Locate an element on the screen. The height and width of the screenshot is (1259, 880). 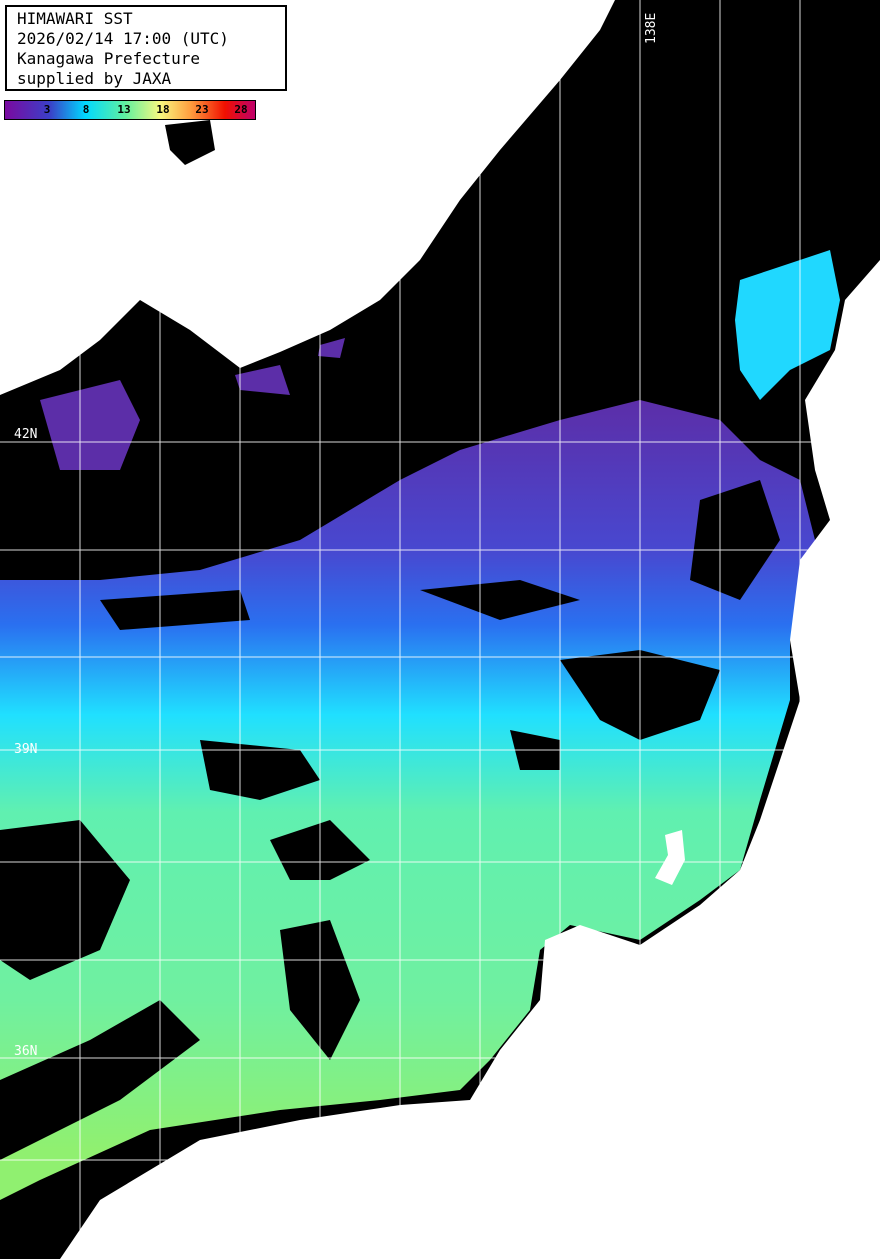
colorbar-tick: 23 is located at coordinates (202, 109).